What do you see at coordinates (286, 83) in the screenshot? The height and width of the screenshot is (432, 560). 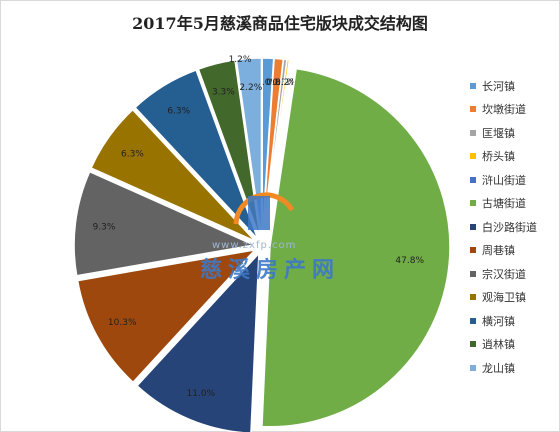 I see `pie-data-label-4: 0.2%` at bounding box center [286, 83].